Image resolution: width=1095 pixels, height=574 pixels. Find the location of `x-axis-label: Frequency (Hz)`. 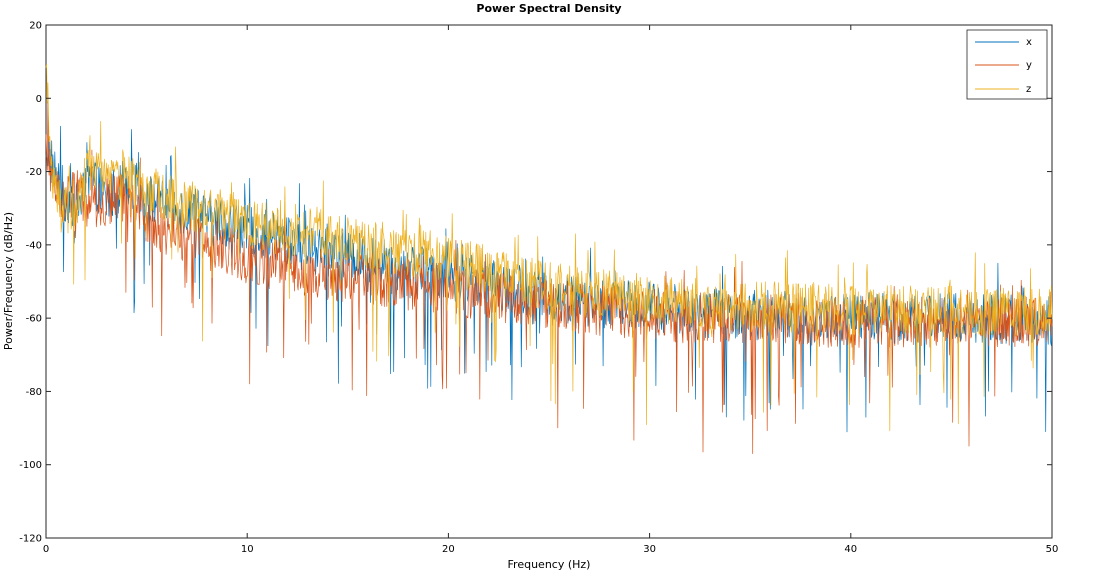

x-axis-label: Frequency (Hz) is located at coordinates (549, 564).